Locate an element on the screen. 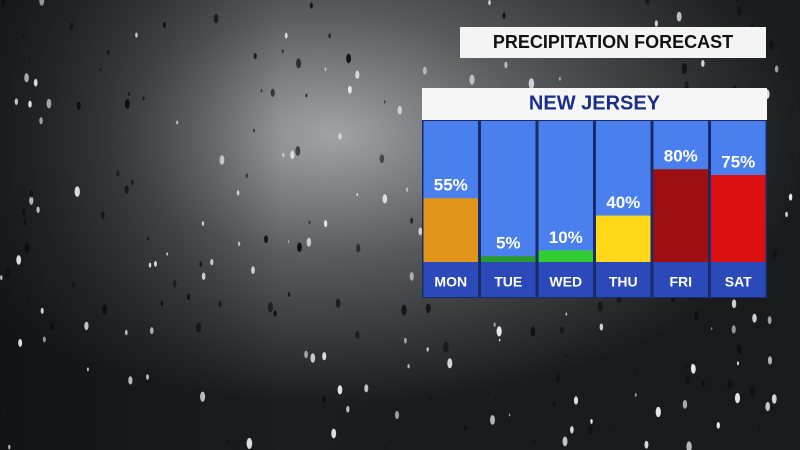 The width and height of the screenshot is (800, 450). chart-title: NEW JERSEY is located at coordinates (595, 103).